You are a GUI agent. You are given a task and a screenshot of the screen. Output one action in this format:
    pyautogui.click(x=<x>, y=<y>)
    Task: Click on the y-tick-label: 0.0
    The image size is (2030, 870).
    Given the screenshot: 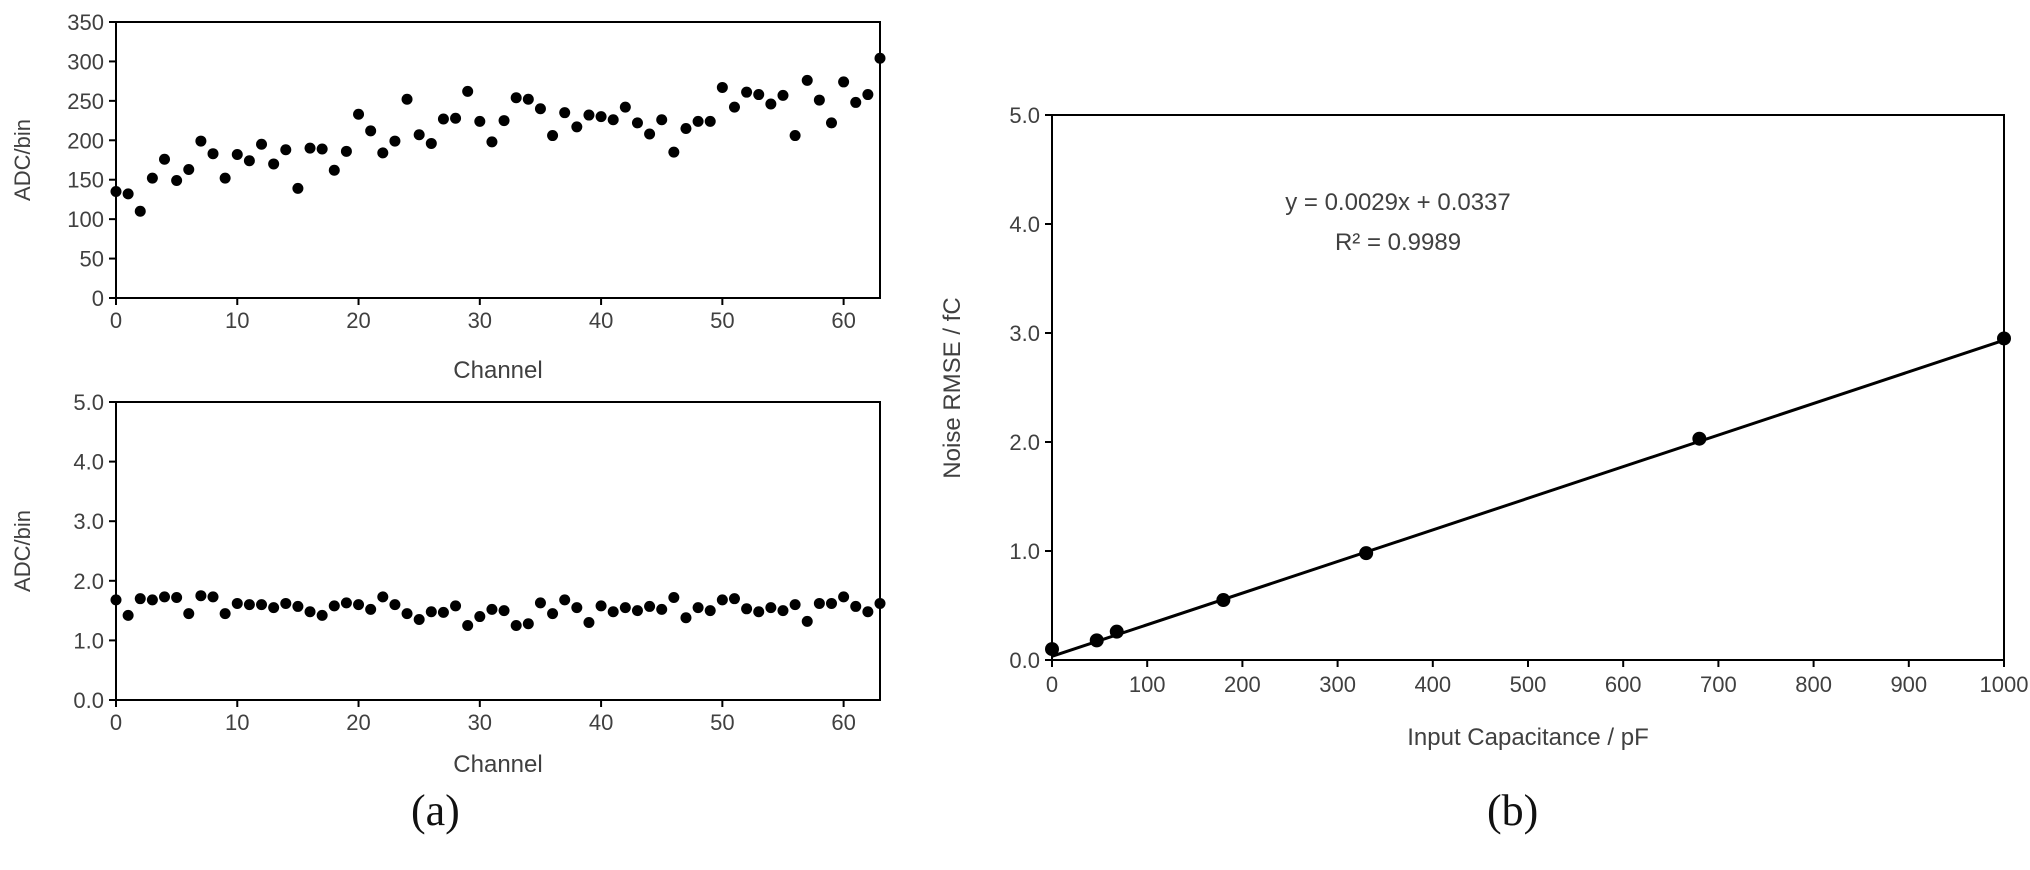 What is the action you would take?
    pyautogui.click(x=1024, y=660)
    